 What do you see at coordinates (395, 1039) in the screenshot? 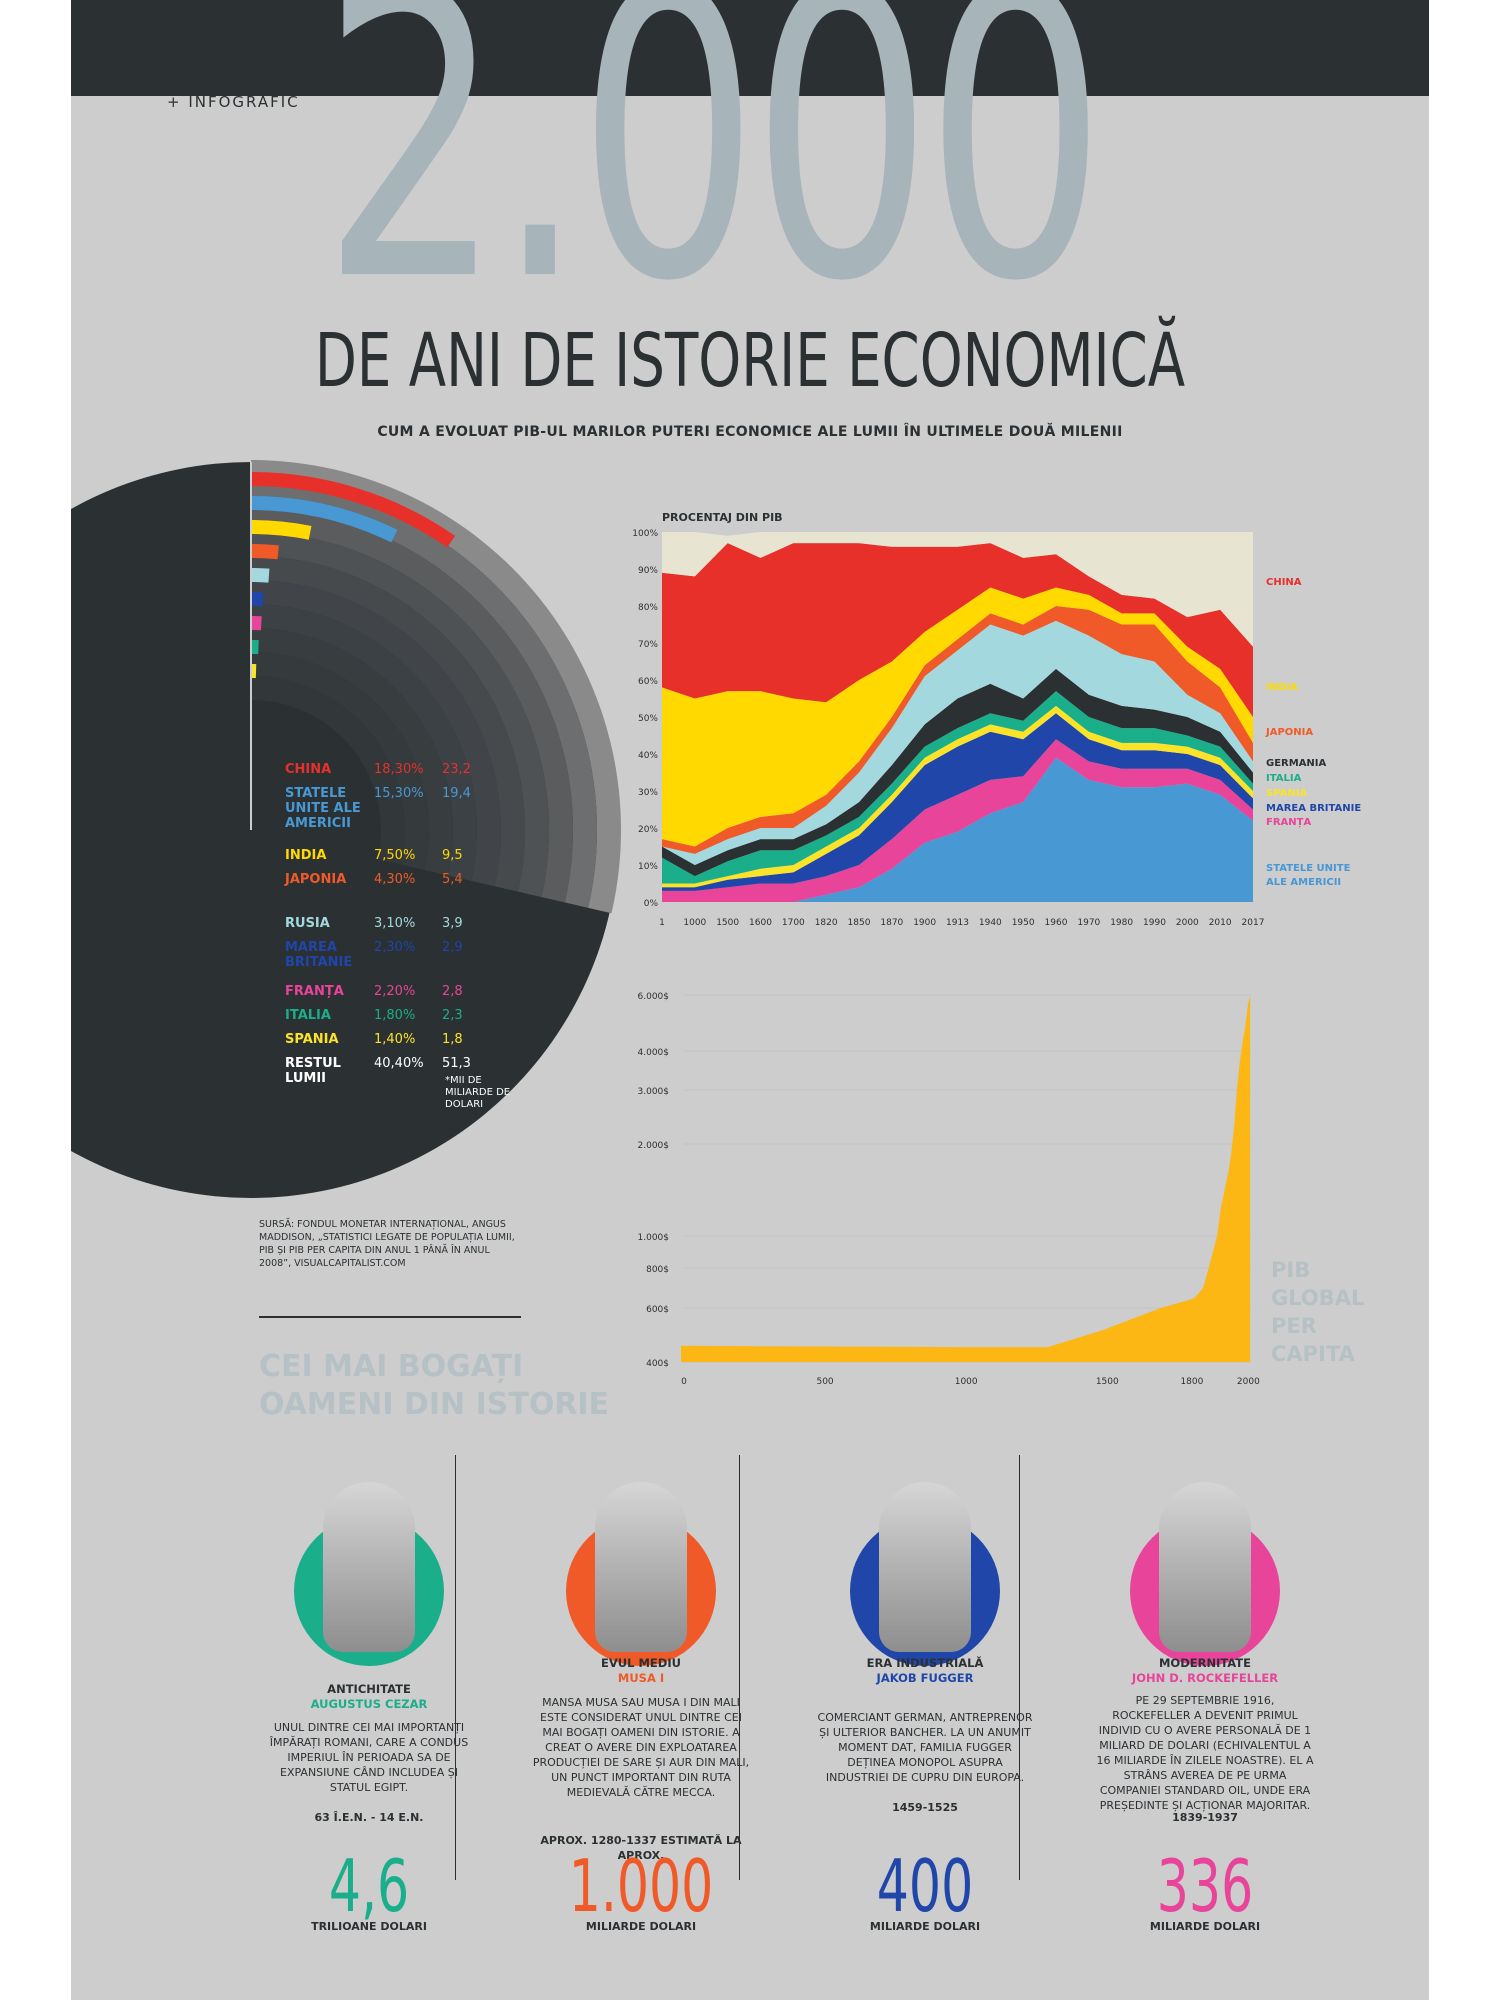
I see `legend-percent: 1,40%` at bounding box center [395, 1039].